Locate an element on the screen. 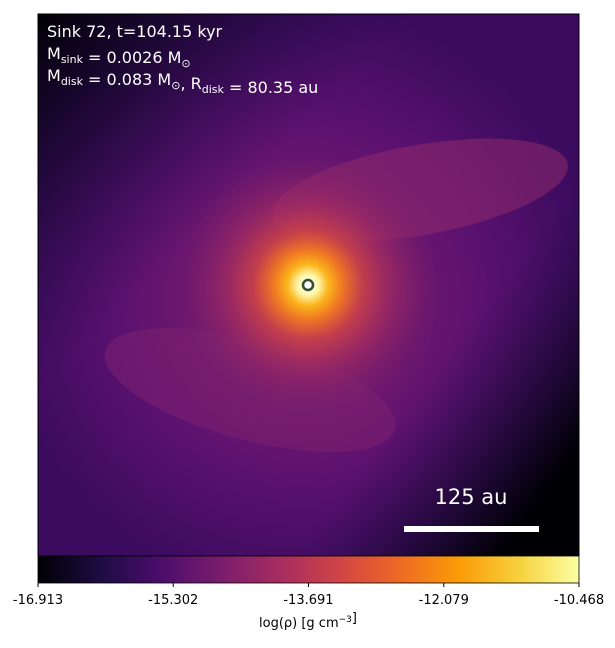 The width and height of the screenshot is (615, 648). text: Sink 72, t=104.15 kyr is located at coordinates (135, 31).